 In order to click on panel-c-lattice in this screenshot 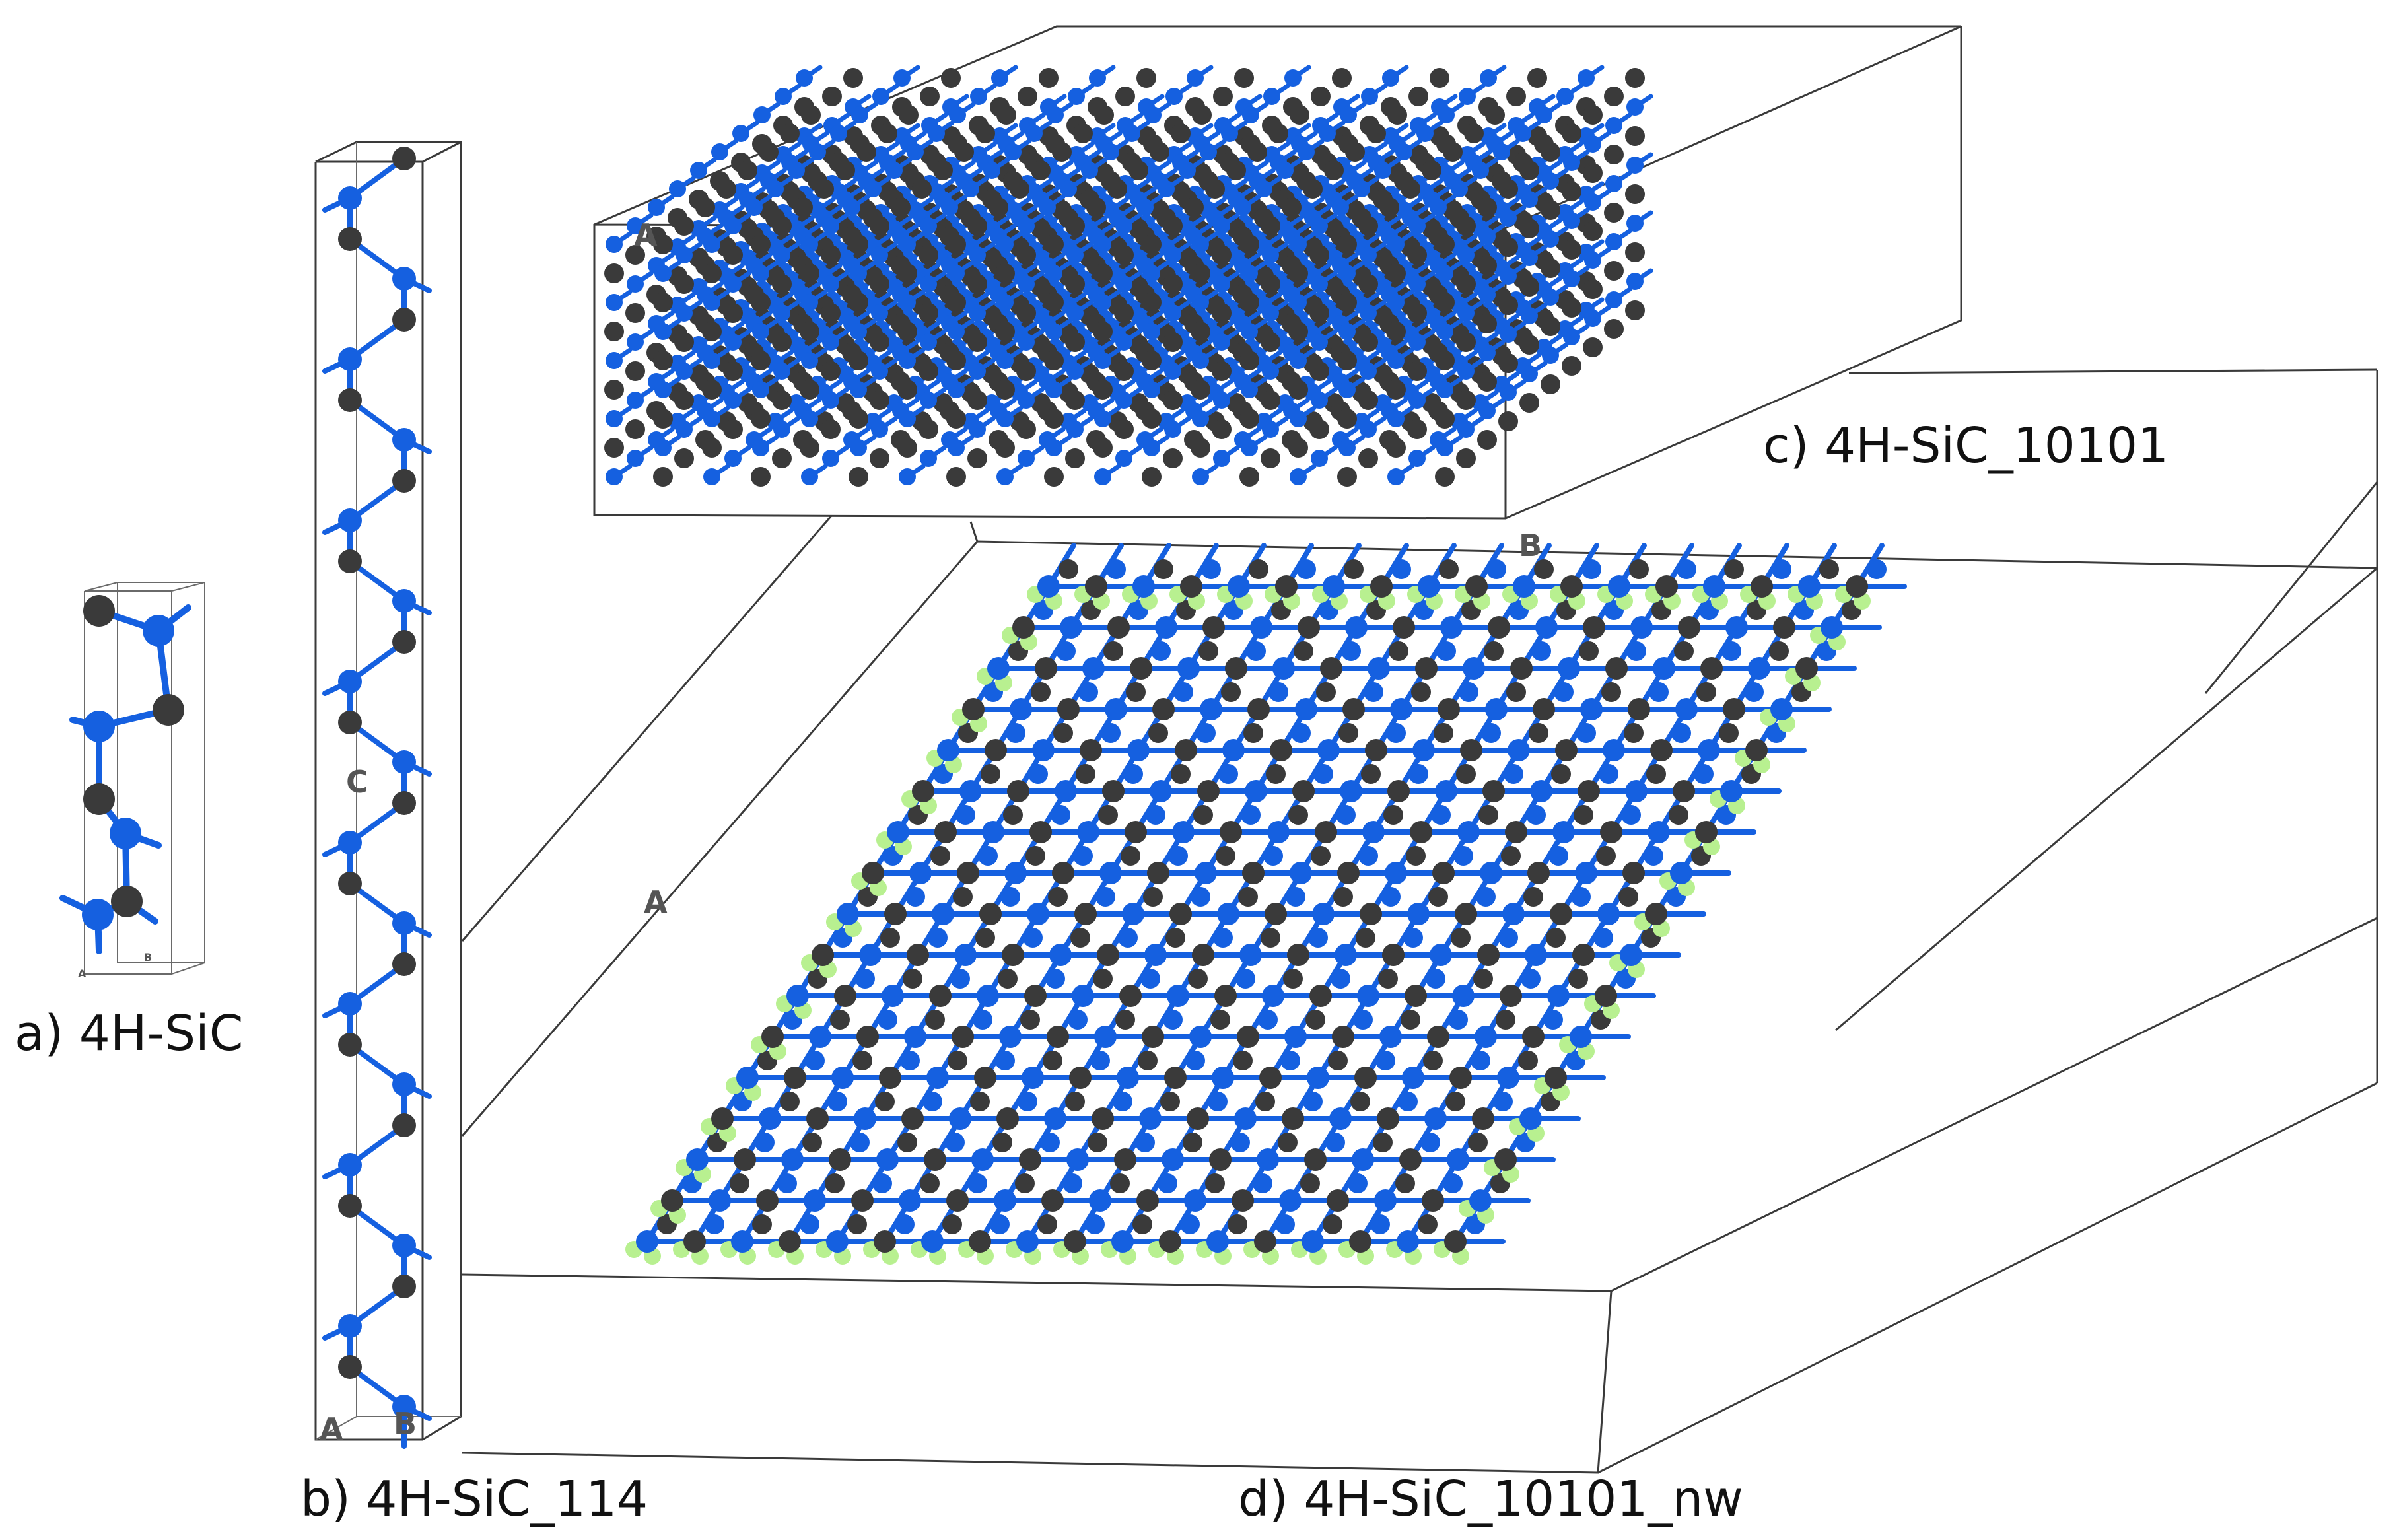, I will do `click(1128, 276)`.